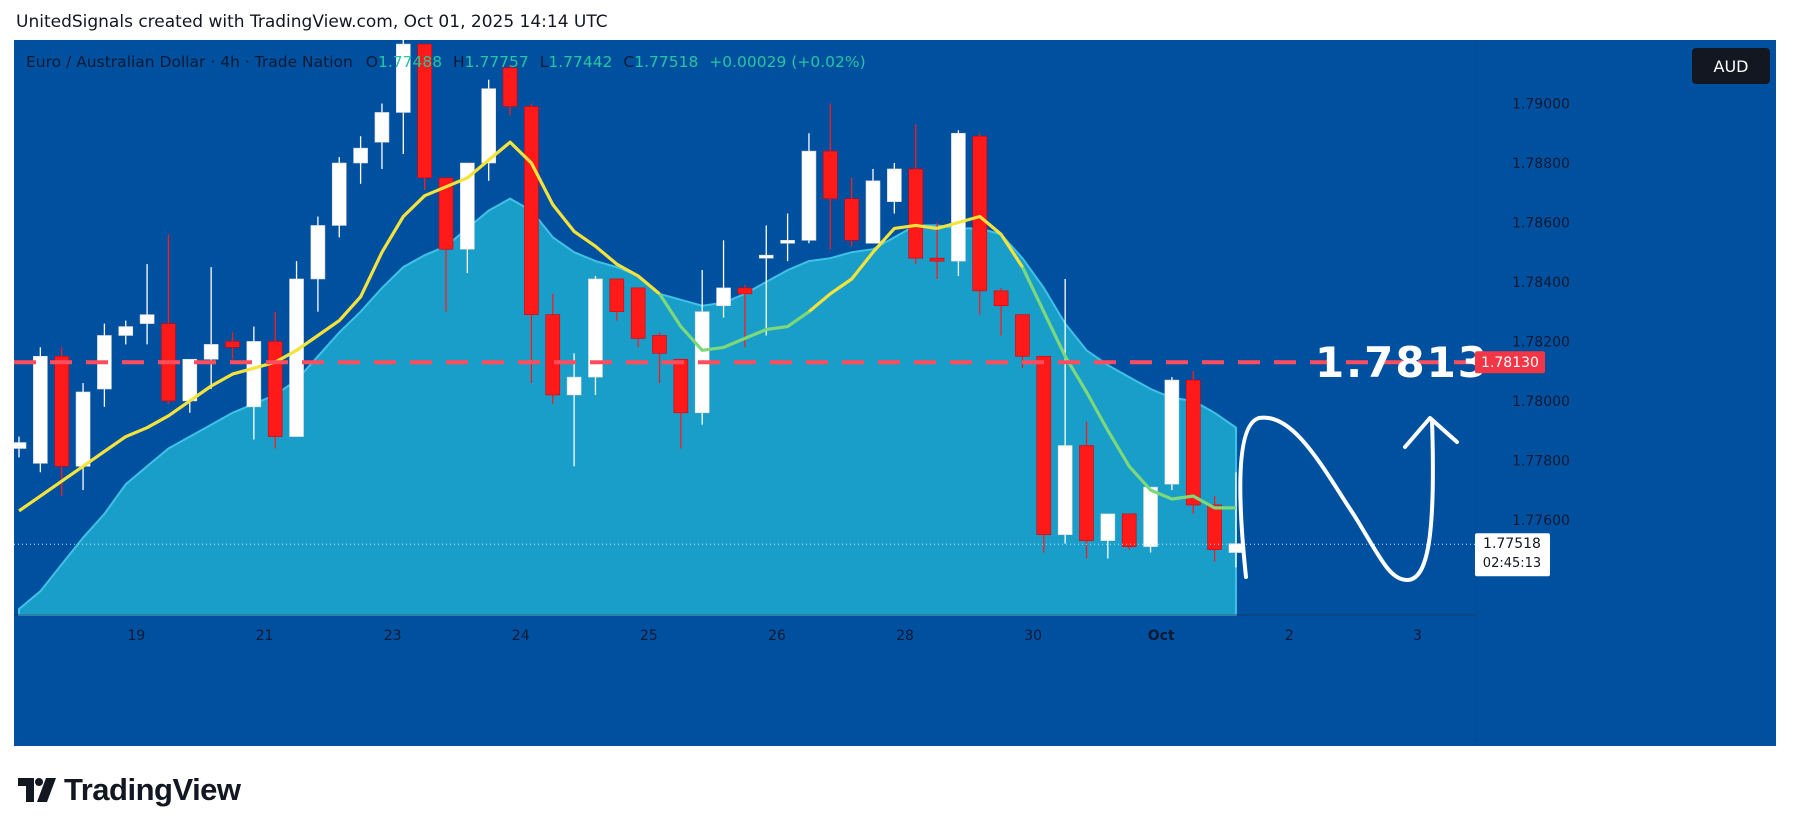 This screenshot has height=836, width=1793. Describe the element at coordinates (629, 62) in the screenshot. I see `close-label: C` at that location.